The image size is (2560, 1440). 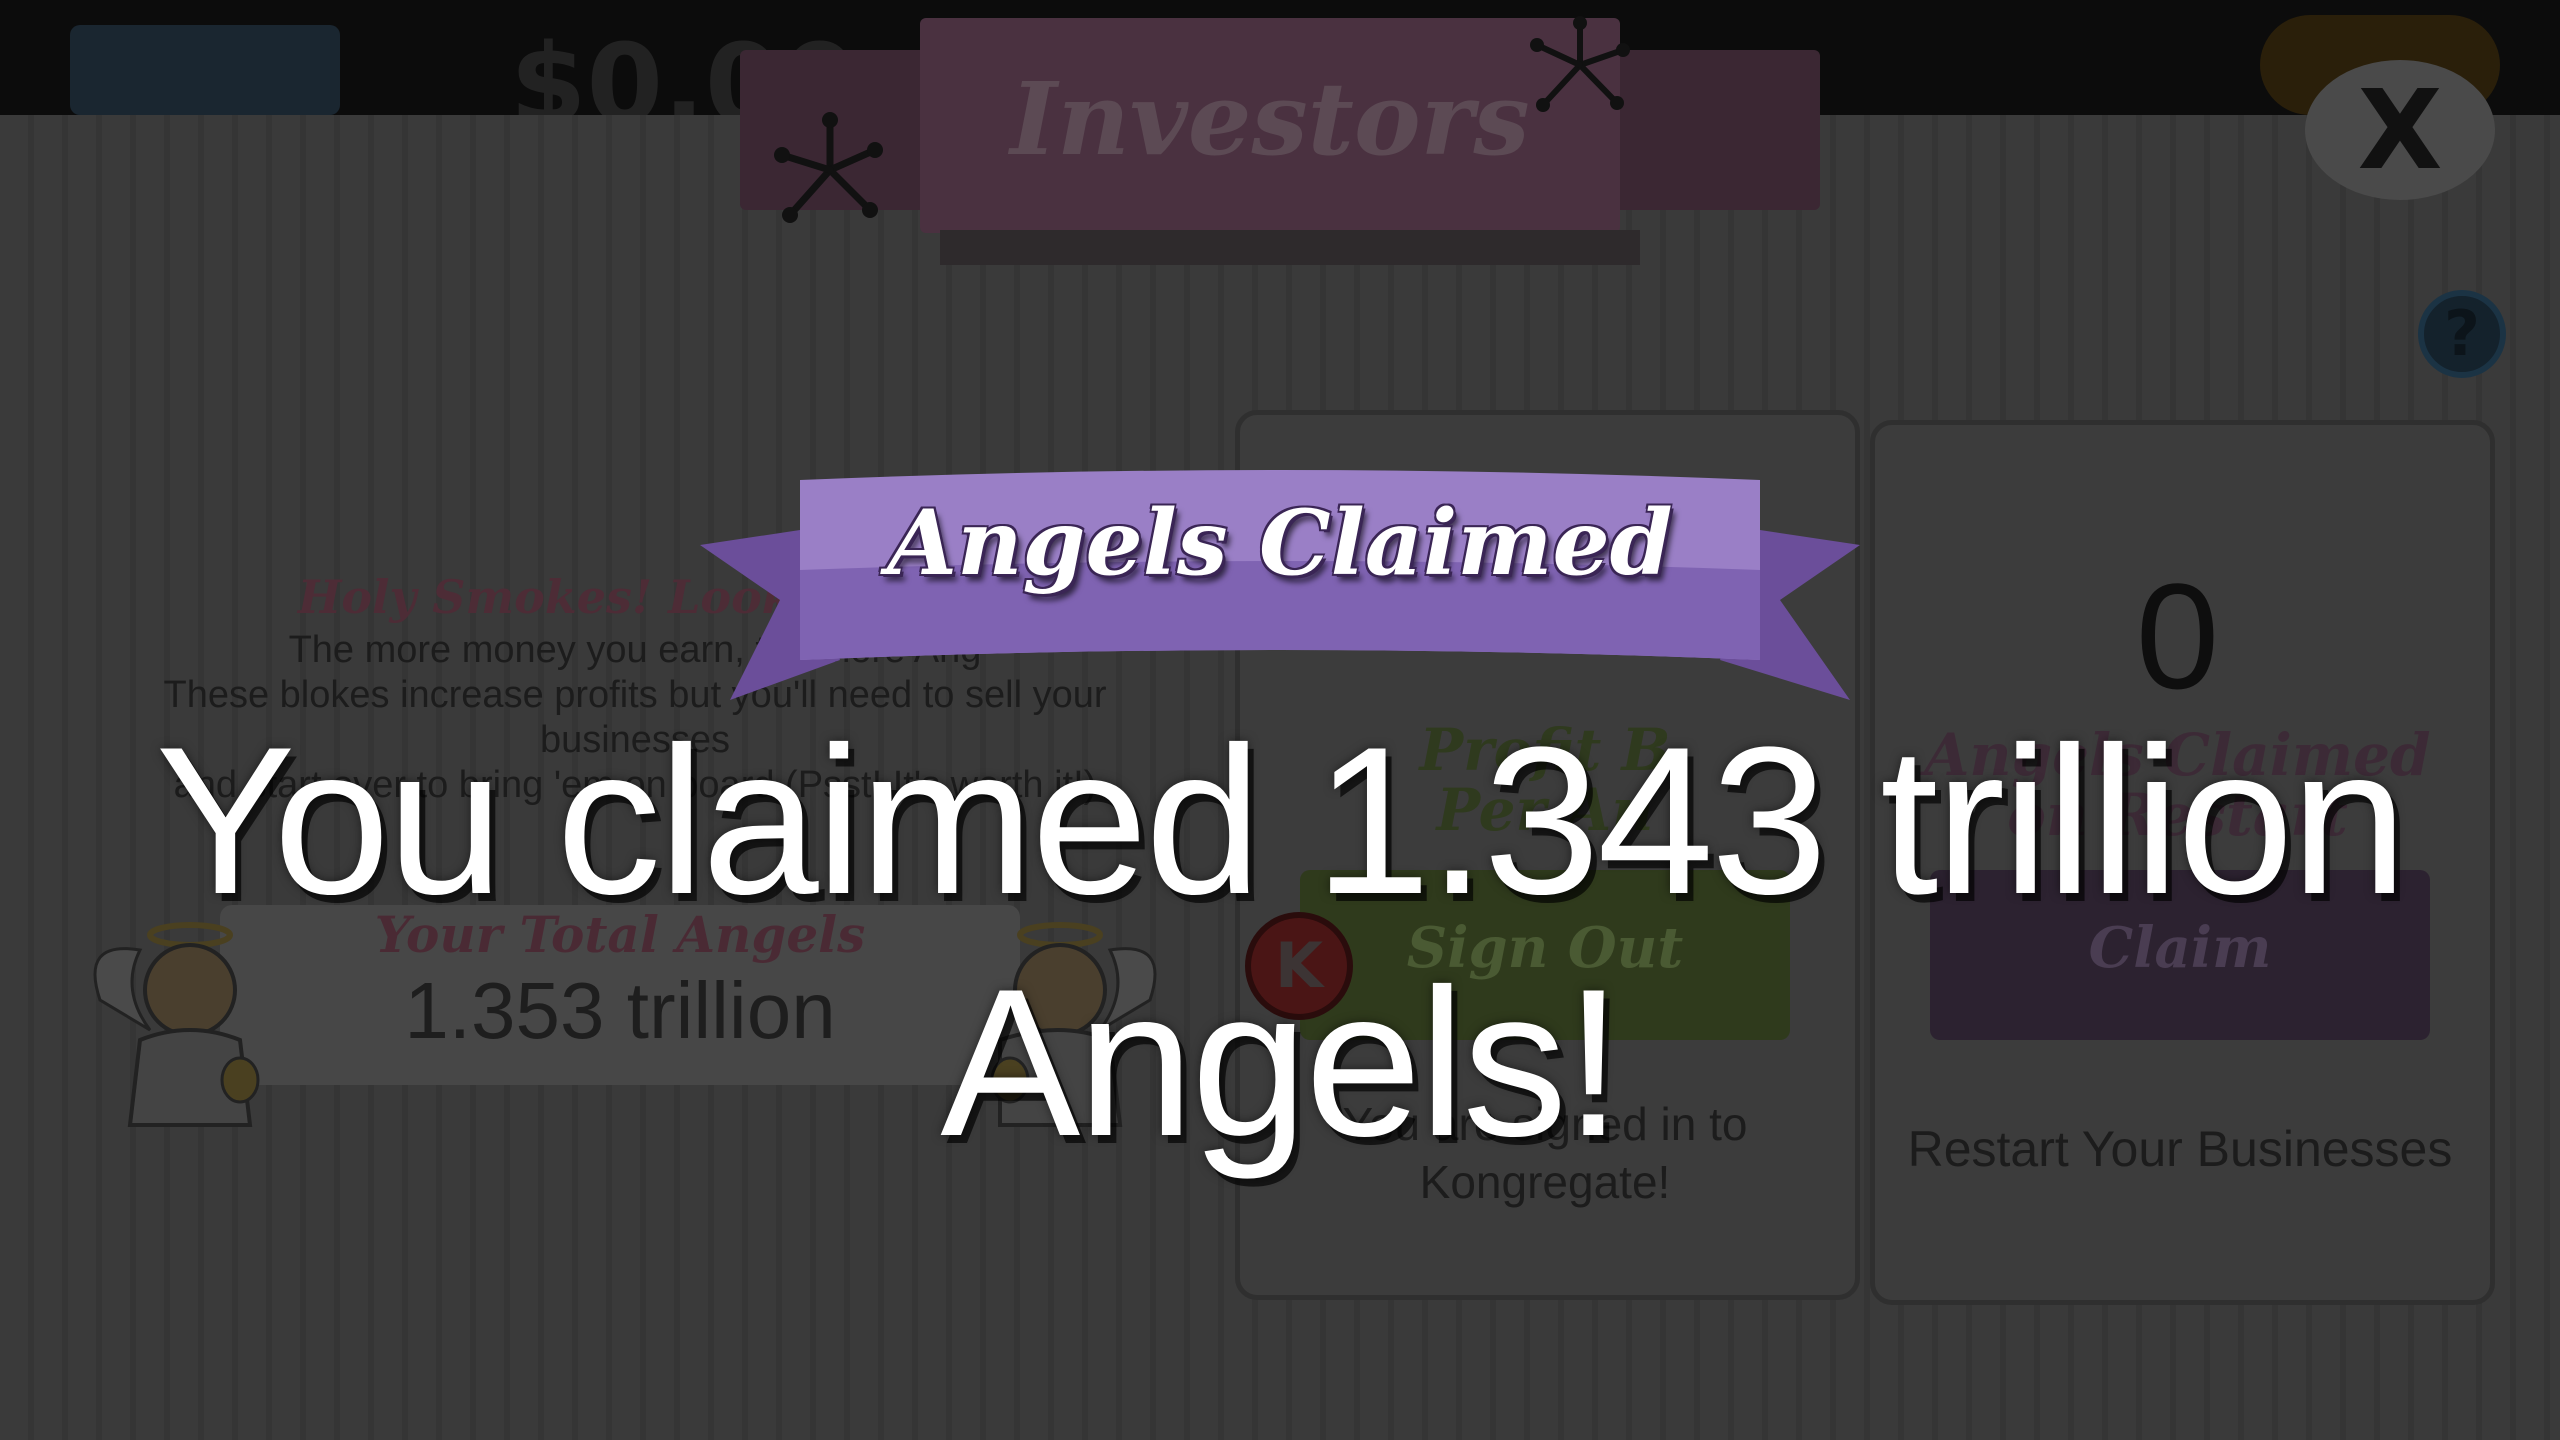 What do you see at coordinates (1545, 1182) in the screenshot?
I see `status-line: Kongregate!` at bounding box center [1545, 1182].